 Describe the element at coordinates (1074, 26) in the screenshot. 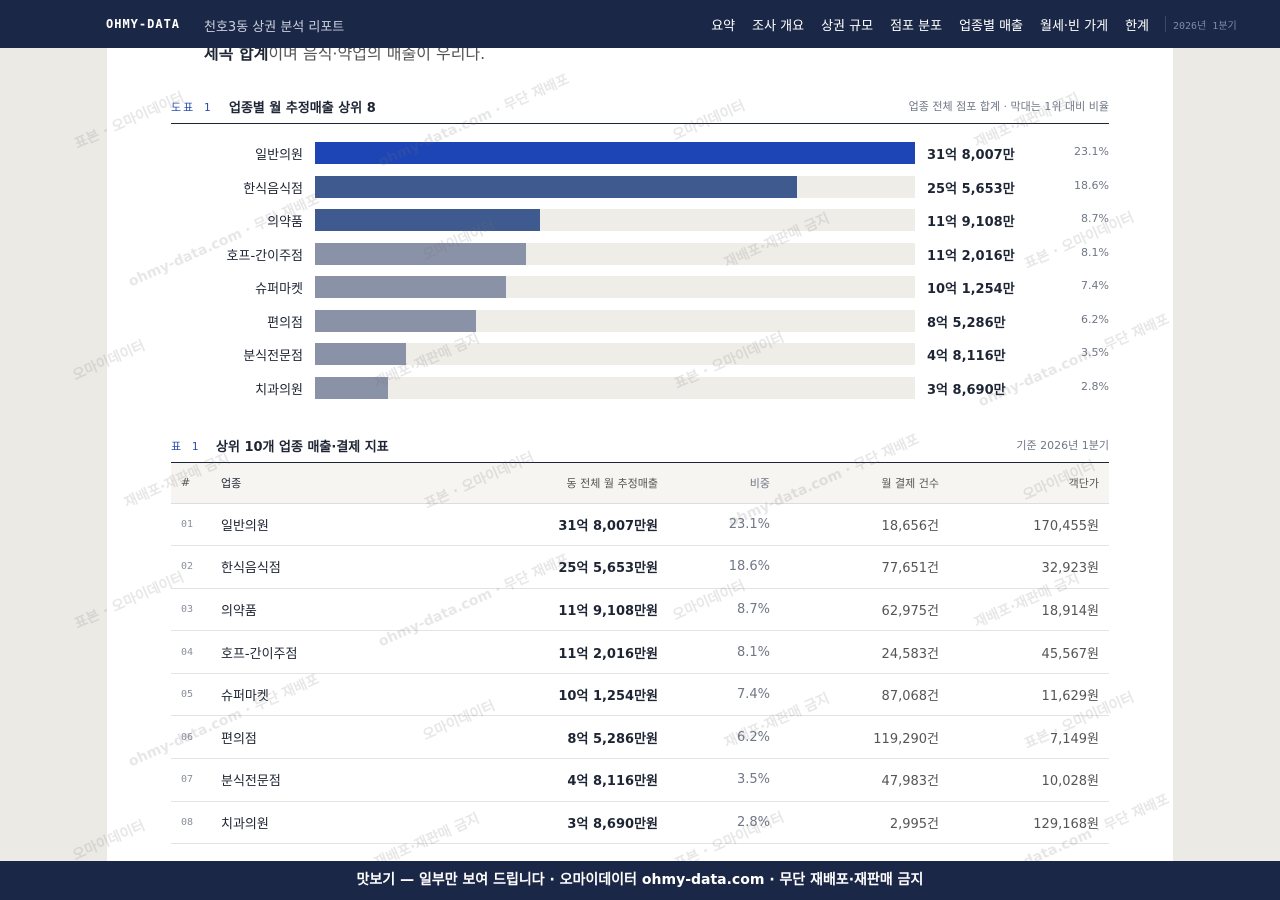

I see `nav-rent-vacancy: 월세·빈 가게` at that location.